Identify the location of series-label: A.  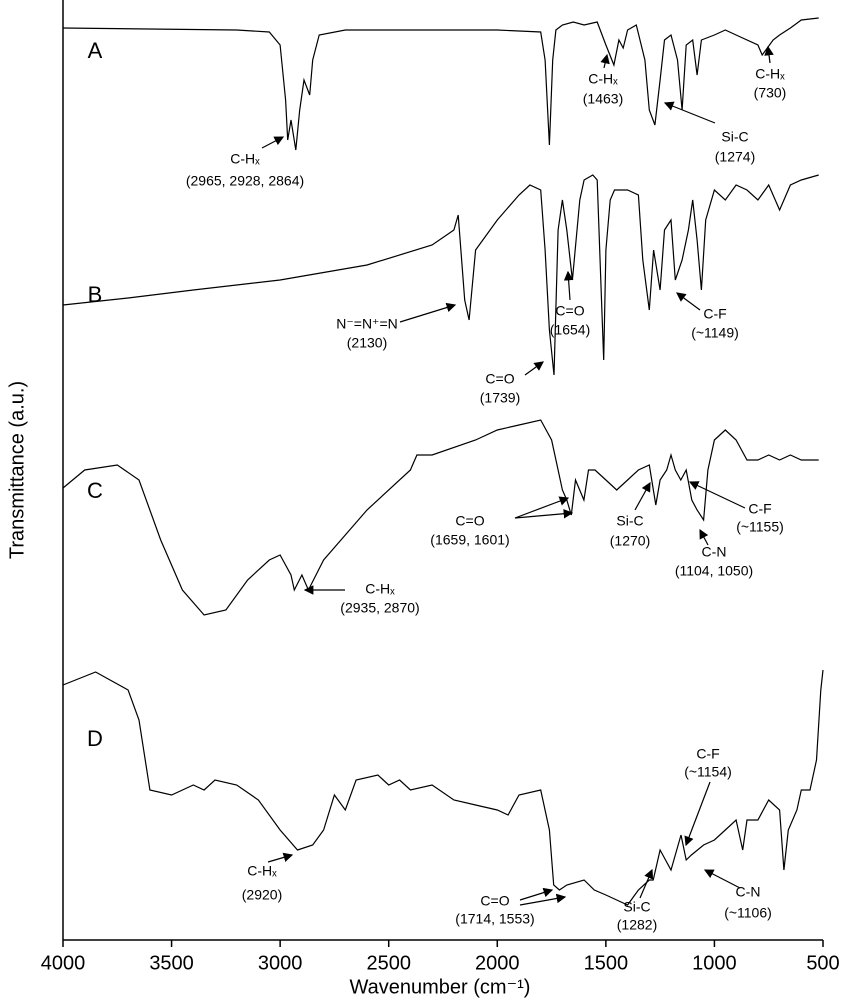
(95, 50).